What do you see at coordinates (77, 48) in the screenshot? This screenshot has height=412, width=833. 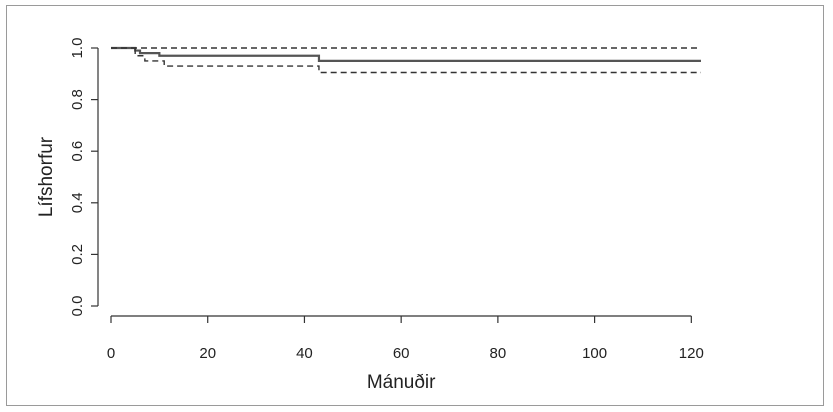 I see `y-tick-label: 1.0` at bounding box center [77, 48].